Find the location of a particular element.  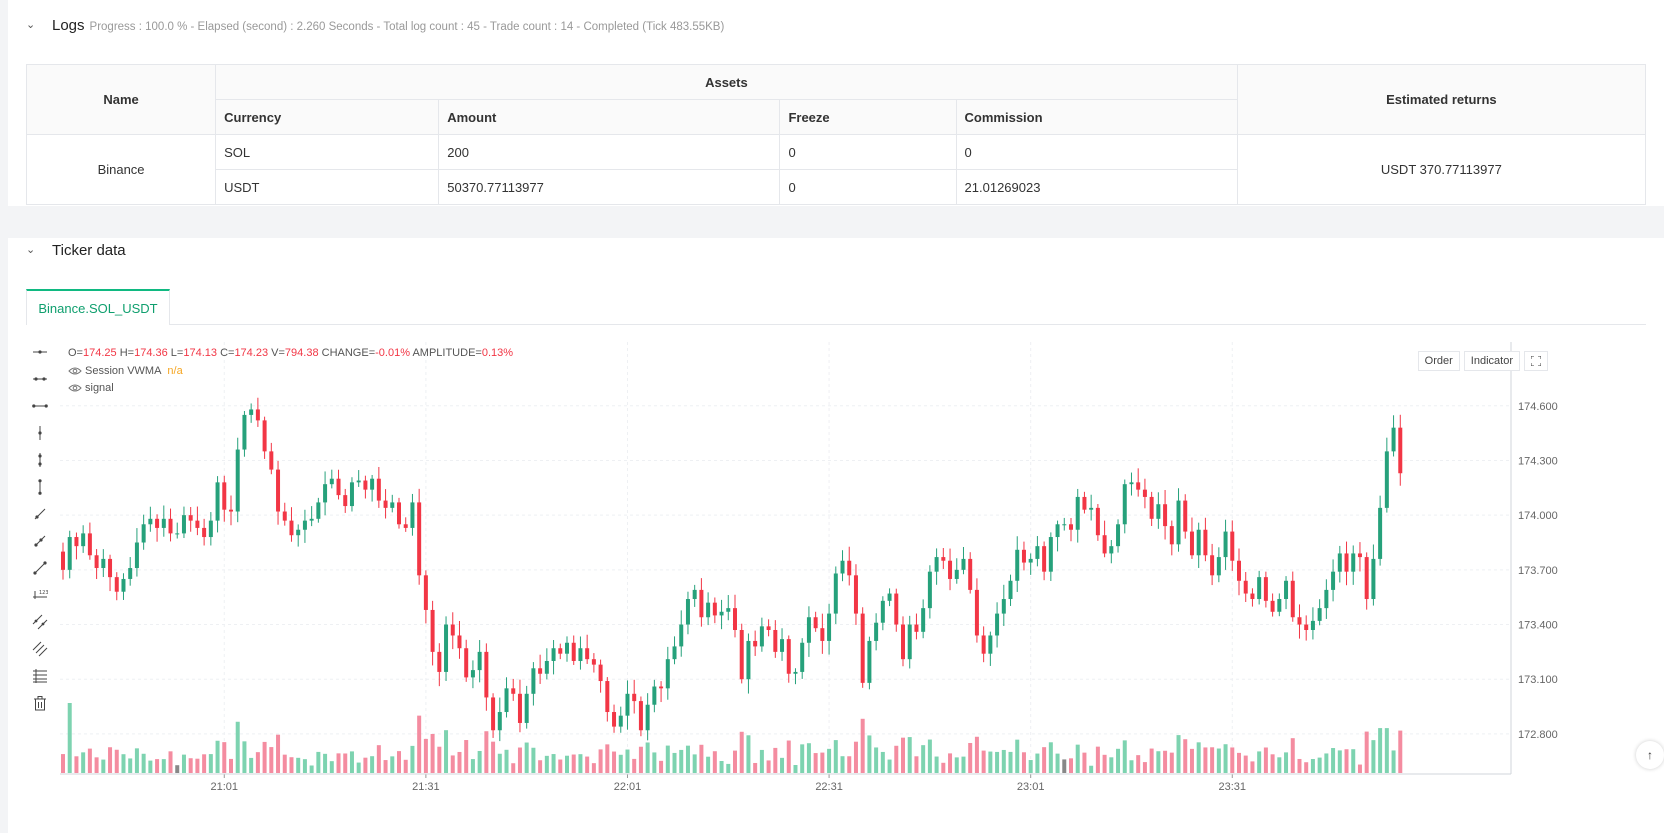

horizontal-segment-icon is located at coordinates (40, 406).